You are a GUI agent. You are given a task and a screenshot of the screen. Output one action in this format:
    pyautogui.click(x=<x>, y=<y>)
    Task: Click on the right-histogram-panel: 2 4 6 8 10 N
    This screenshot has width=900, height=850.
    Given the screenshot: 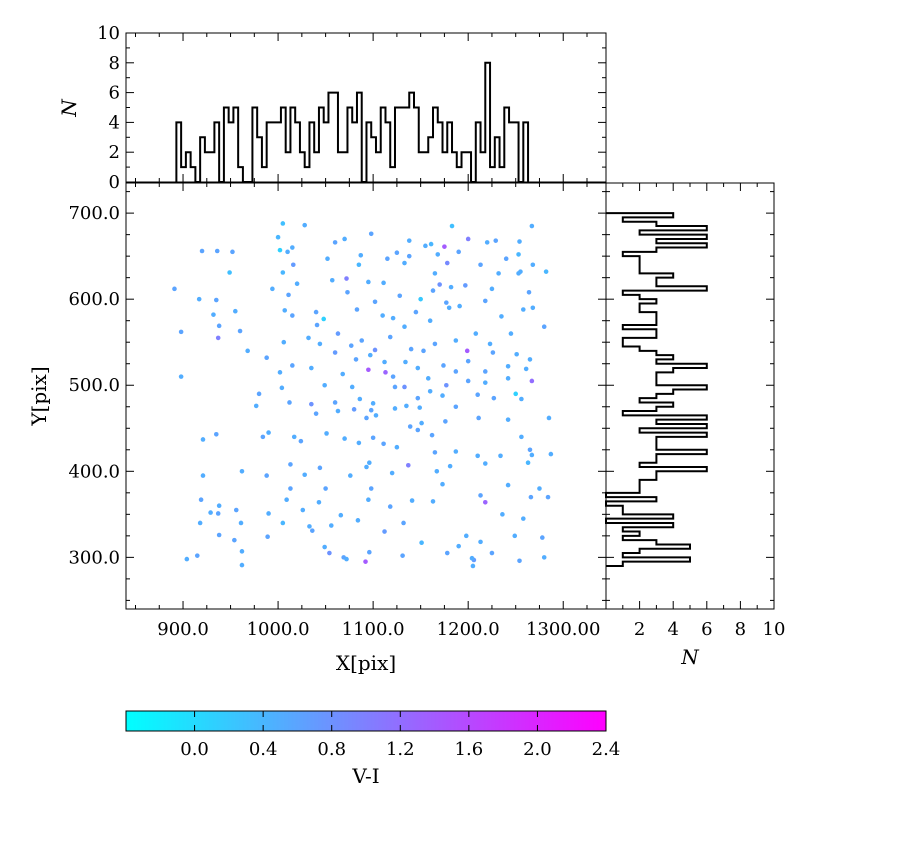 What is the action you would take?
    pyautogui.click(x=695, y=425)
    